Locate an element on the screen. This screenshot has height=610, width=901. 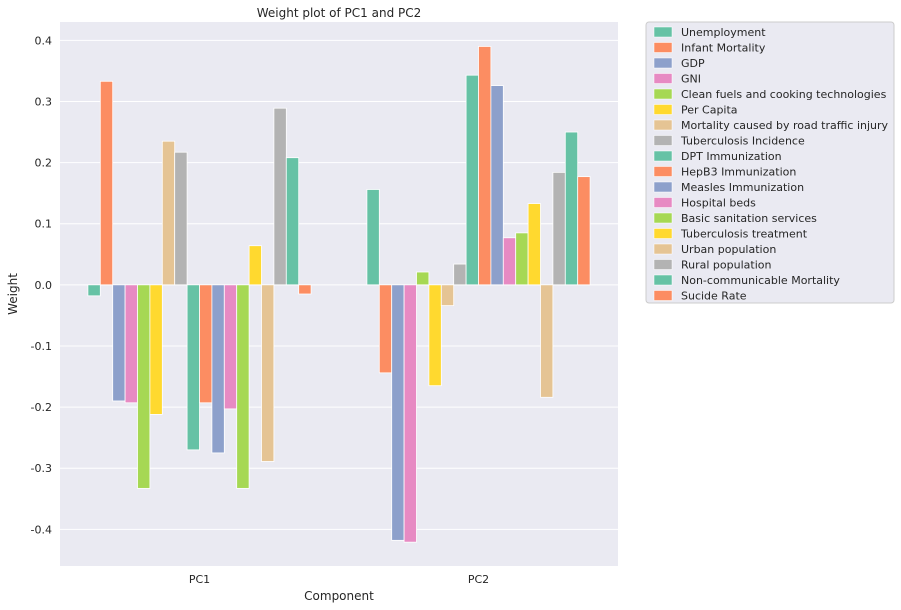
x-tick-label: PC2 is located at coordinates (478, 579).